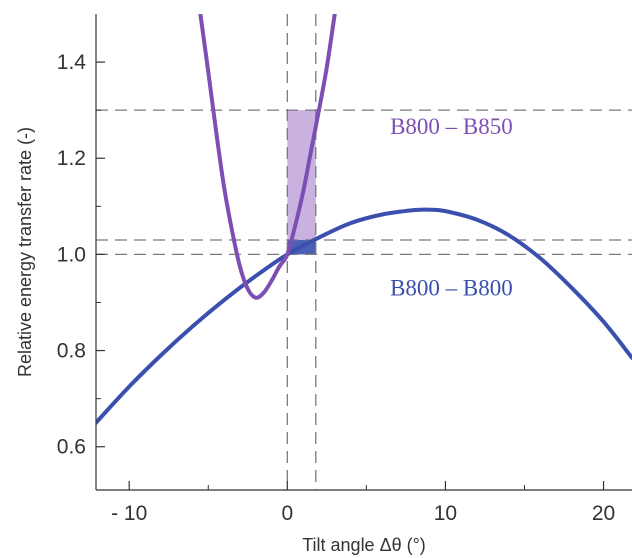 Image resolution: width=632 pixels, height=558 pixels. Describe the element at coordinates (25, 252) in the screenshot. I see `y-axis-title: Relative energy transfer rate (-)` at that location.